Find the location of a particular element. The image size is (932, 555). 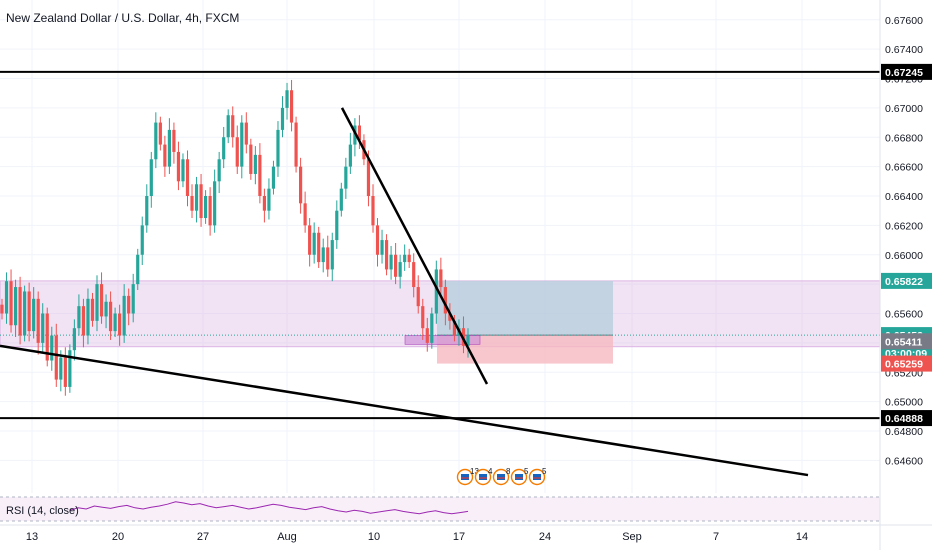

time-axis: 13 20 27 Aug 10 17 24 Sep 7 14 is located at coordinates (466, 533).